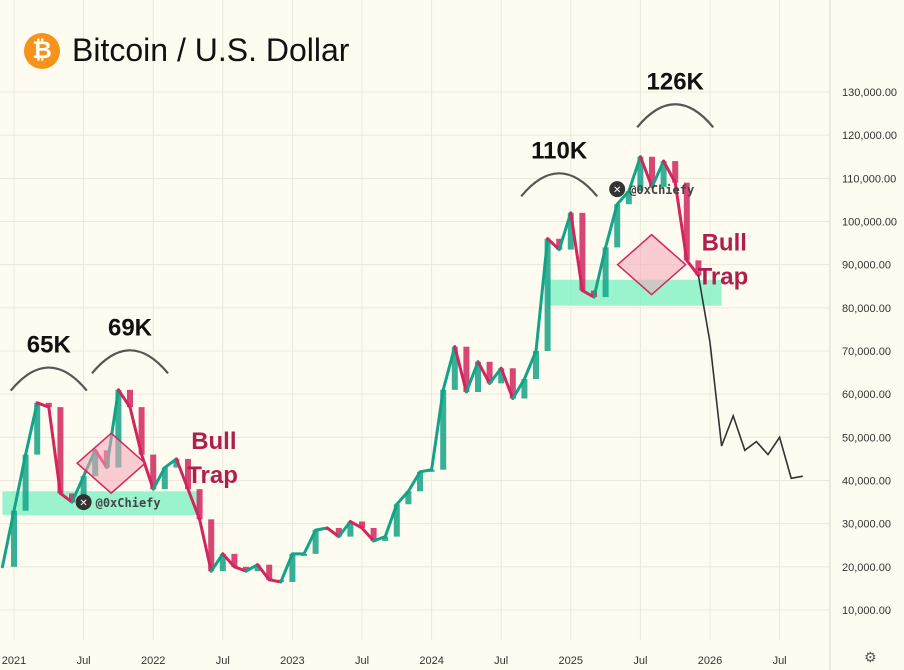  Describe the element at coordinates (559, 150) in the screenshot. I see `peak-label: 110K` at that location.